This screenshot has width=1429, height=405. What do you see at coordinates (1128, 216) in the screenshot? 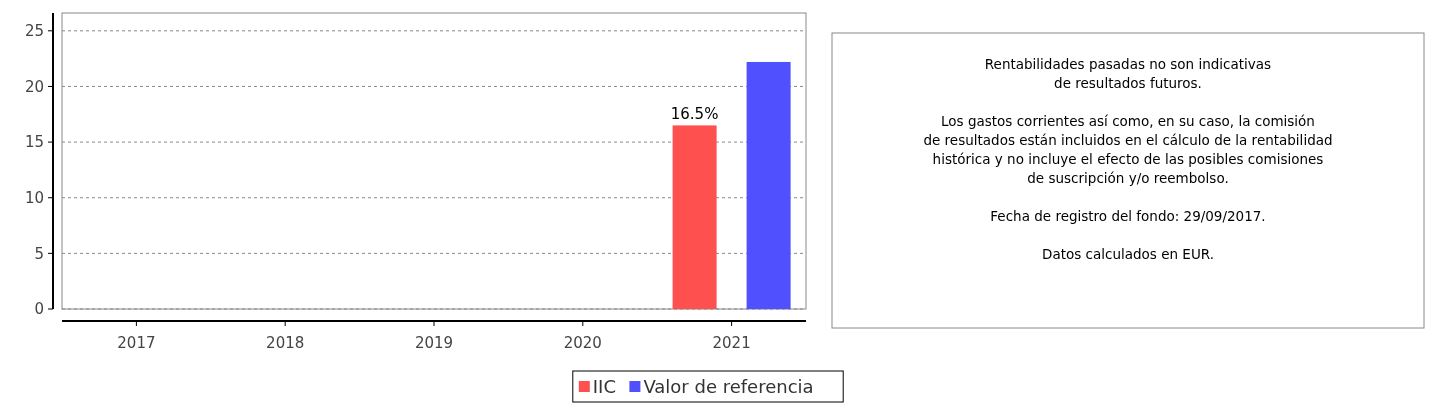
I see `text: Fecha de registro del fondo: 29/09/2017.` at bounding box center [1128, 216].